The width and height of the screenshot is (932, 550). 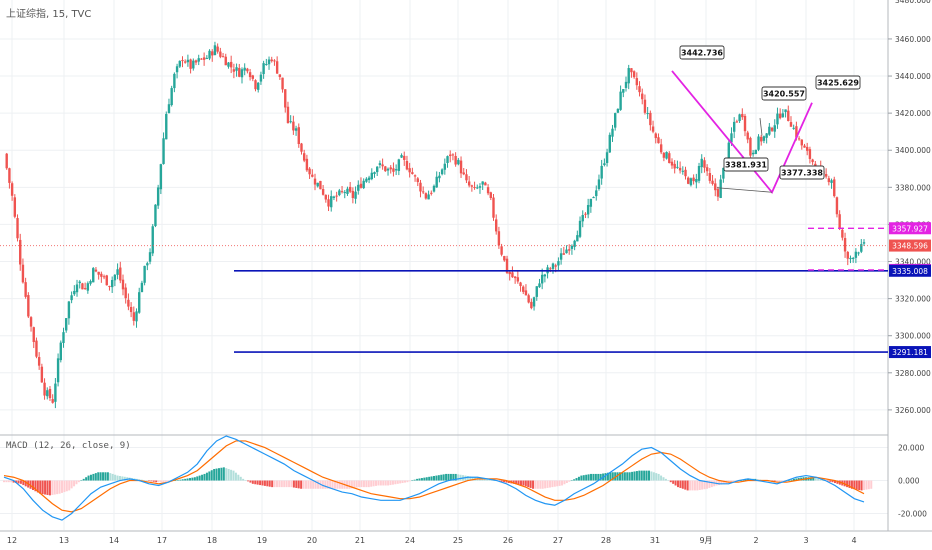 What do you see at coordinates (312, 540) in the screenshot?
I see `x-tick-label: 20` at bounding box center [312, 540].